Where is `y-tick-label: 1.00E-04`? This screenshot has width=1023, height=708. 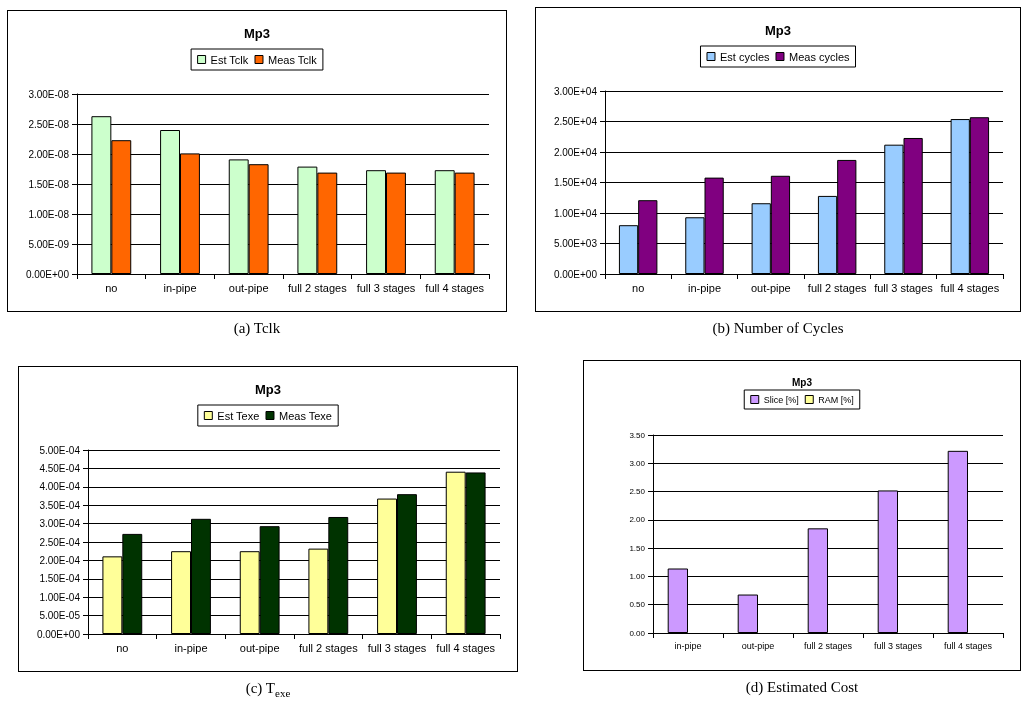 y-tick-label: 1.00E-04 is located at coordinates (60, 597).